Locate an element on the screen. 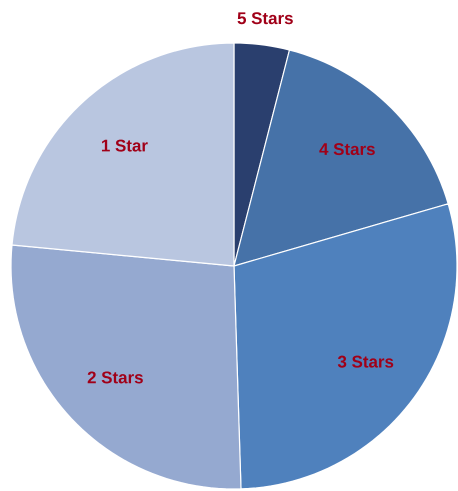  slice-label: 1 Star is located at coordinates (125, 146).